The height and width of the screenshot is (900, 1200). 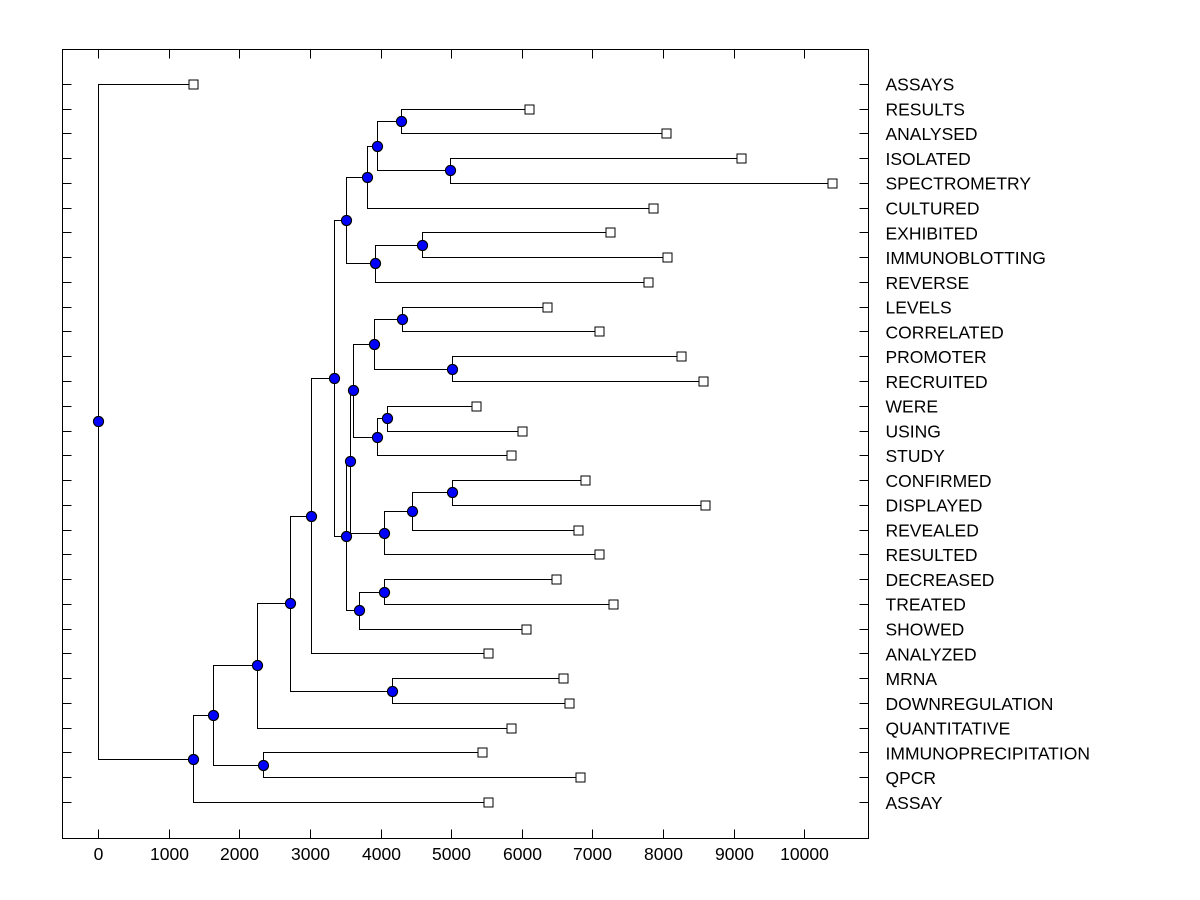 I want to click on svg-text: DISPLAYED, so click(x=934, y=506).